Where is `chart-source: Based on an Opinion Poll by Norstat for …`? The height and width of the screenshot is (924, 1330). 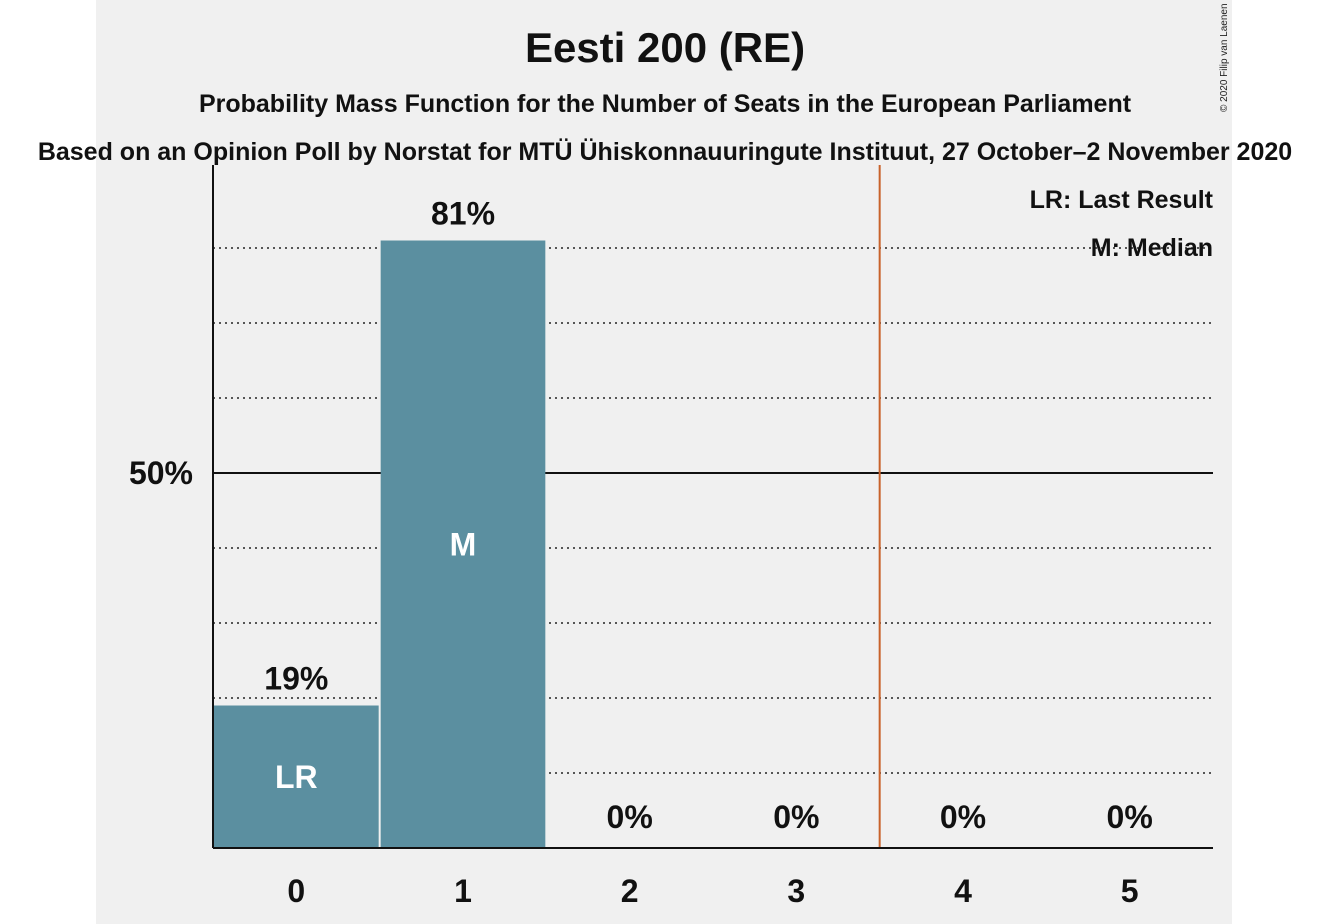
chart-source: Based on an Opinion Poll by Norstat for … is located at coordinates (665, 152).